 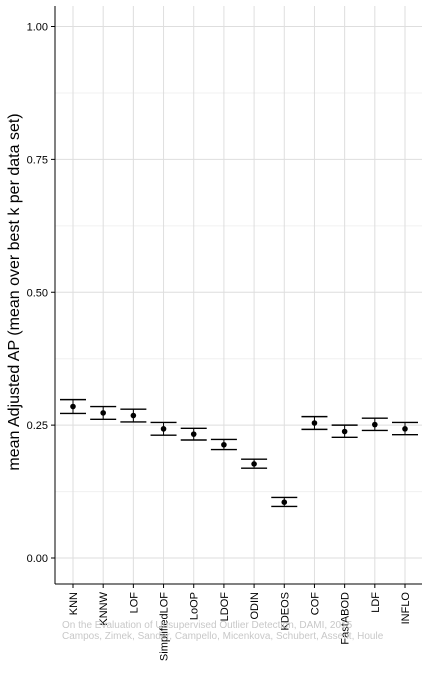 I want to click on x-tick-label: LDOF, so click(x=225, y=607).